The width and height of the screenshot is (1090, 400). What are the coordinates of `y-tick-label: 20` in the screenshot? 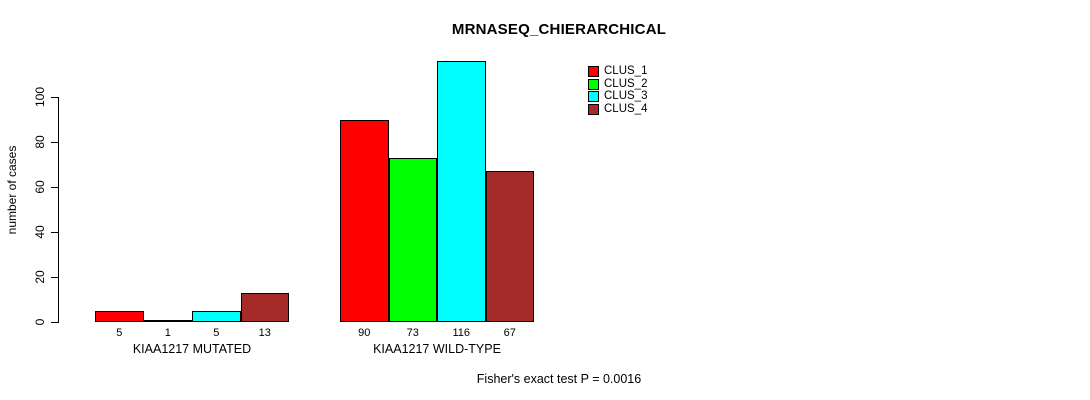 It's located at (40, 277).